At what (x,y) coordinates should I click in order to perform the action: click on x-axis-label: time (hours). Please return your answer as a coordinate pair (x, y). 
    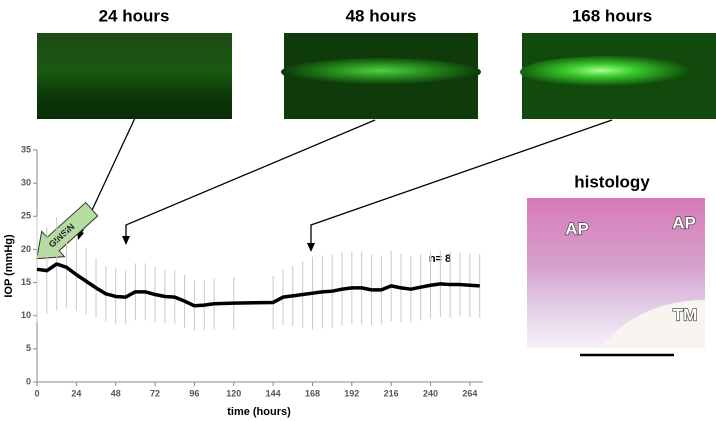
    Looking at the image, I should click on (259, 412).